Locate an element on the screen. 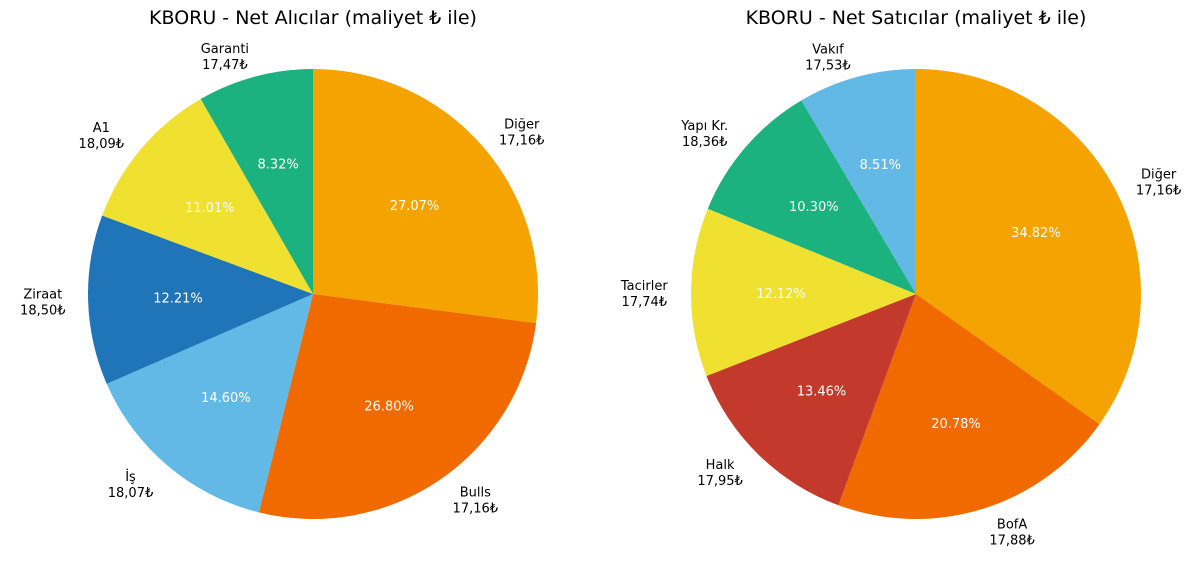 The image size is (1200, 564). slice-cost-bofa: 17,88₺ is located at coordinates (1012, 540).